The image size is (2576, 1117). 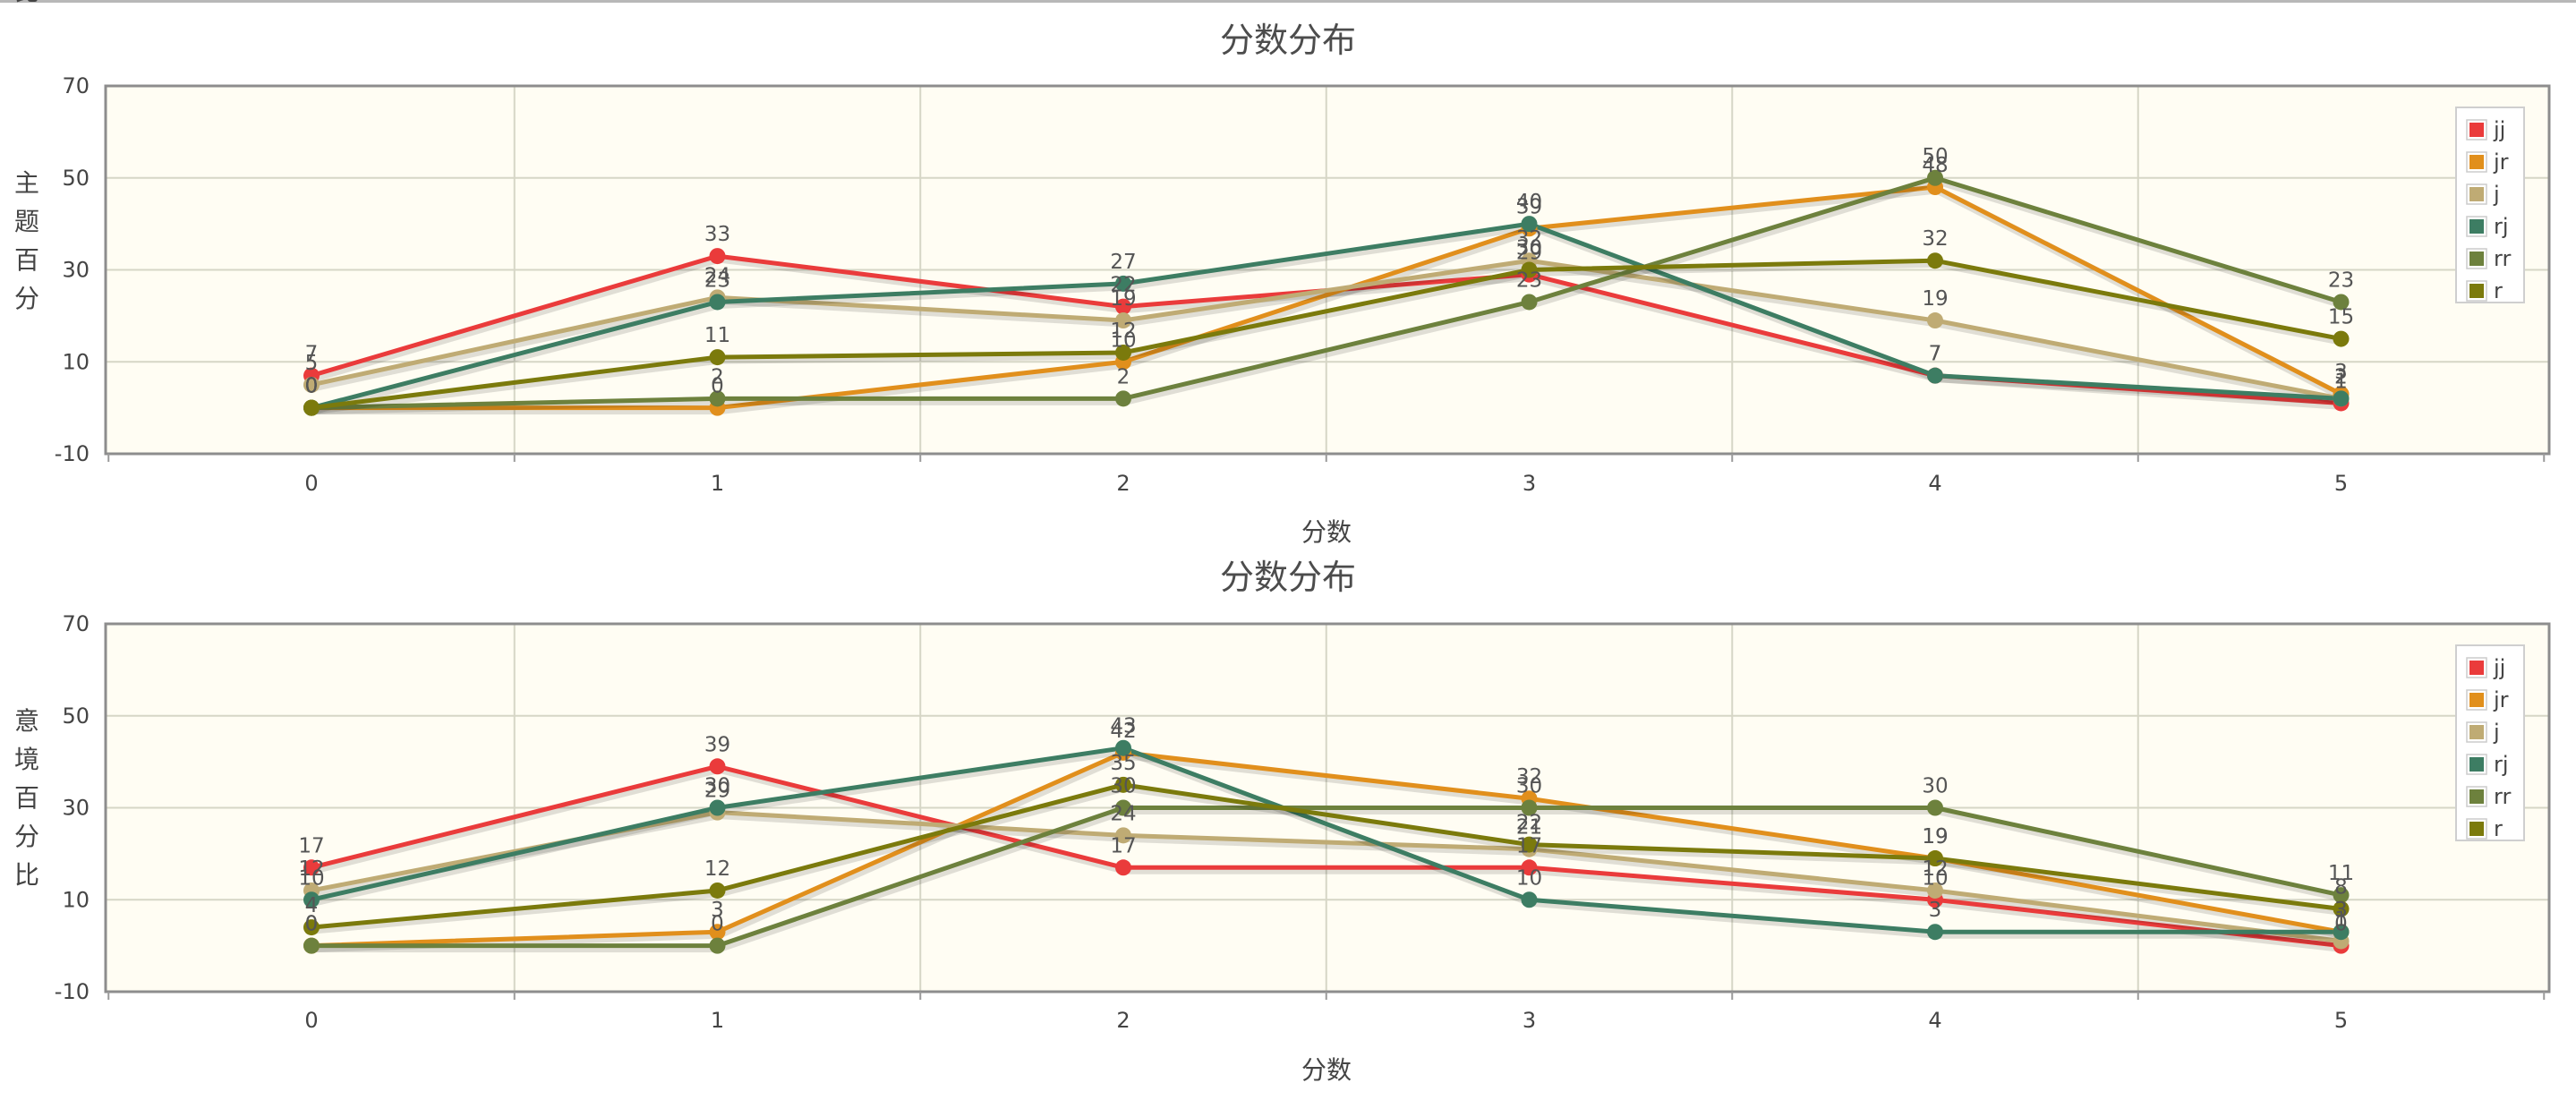 I want to click on data-label-rj: 43, so click(x=1123, y=726).